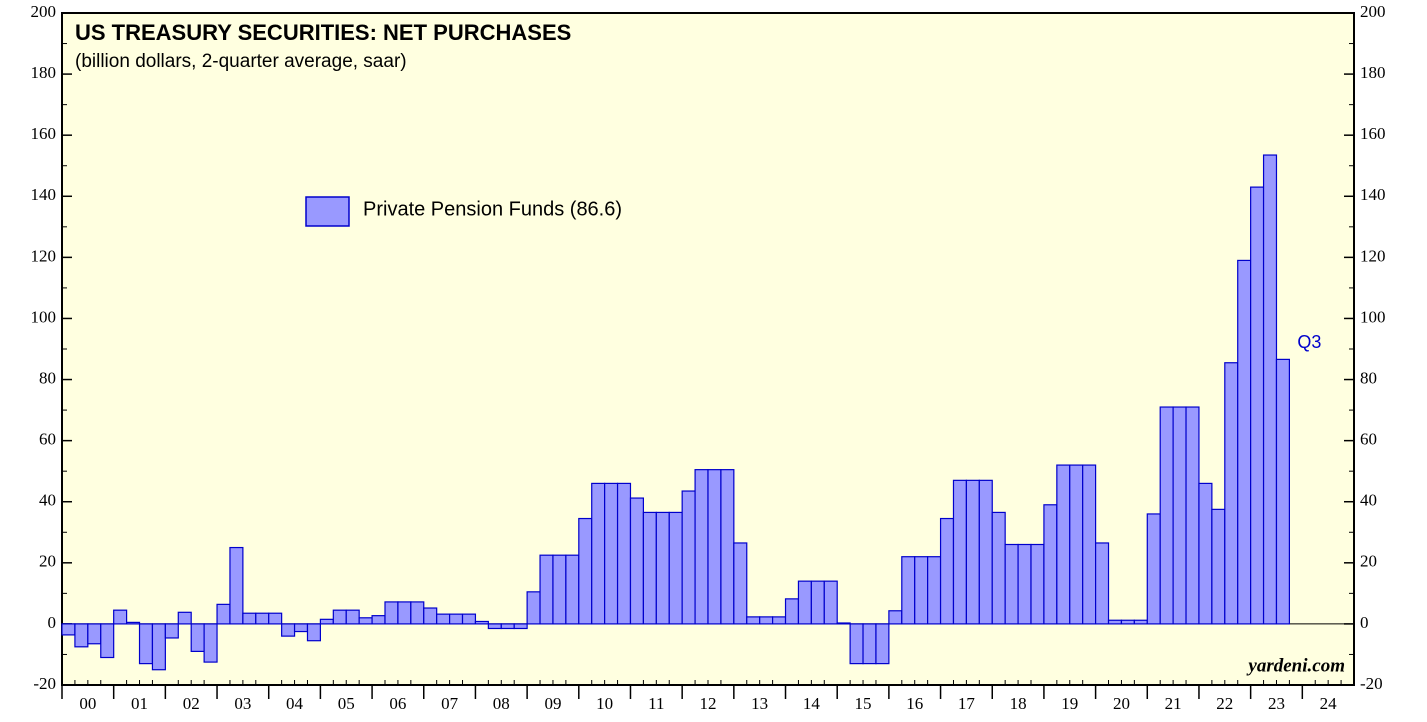 The height and width of the screenshot is (722, 1427). I want to click on x-tick-label: 23, so click(1276, 703).